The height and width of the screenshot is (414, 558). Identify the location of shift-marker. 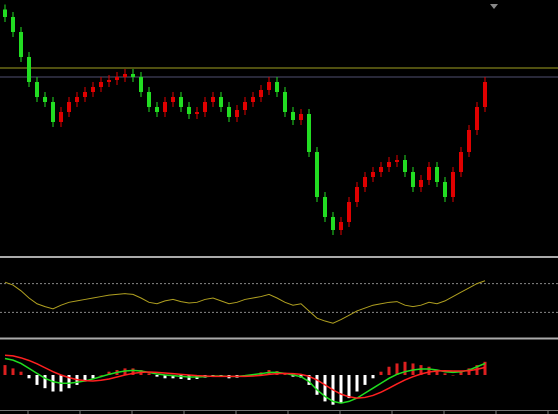
(494, 6).